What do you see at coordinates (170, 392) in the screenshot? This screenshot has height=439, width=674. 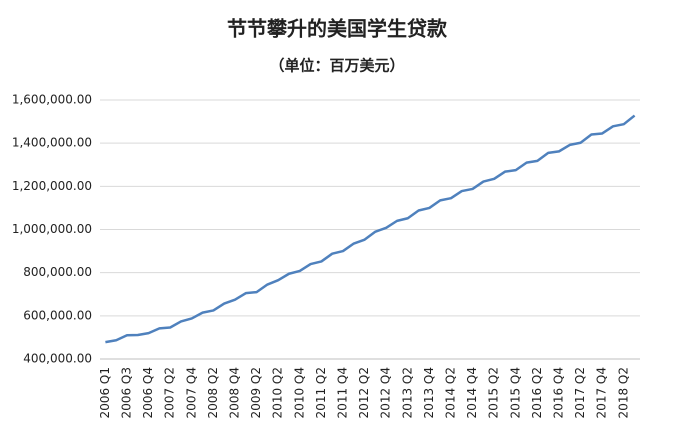 I see `x-tick-label: 2007 Q2` at bounding box center [170, 392].